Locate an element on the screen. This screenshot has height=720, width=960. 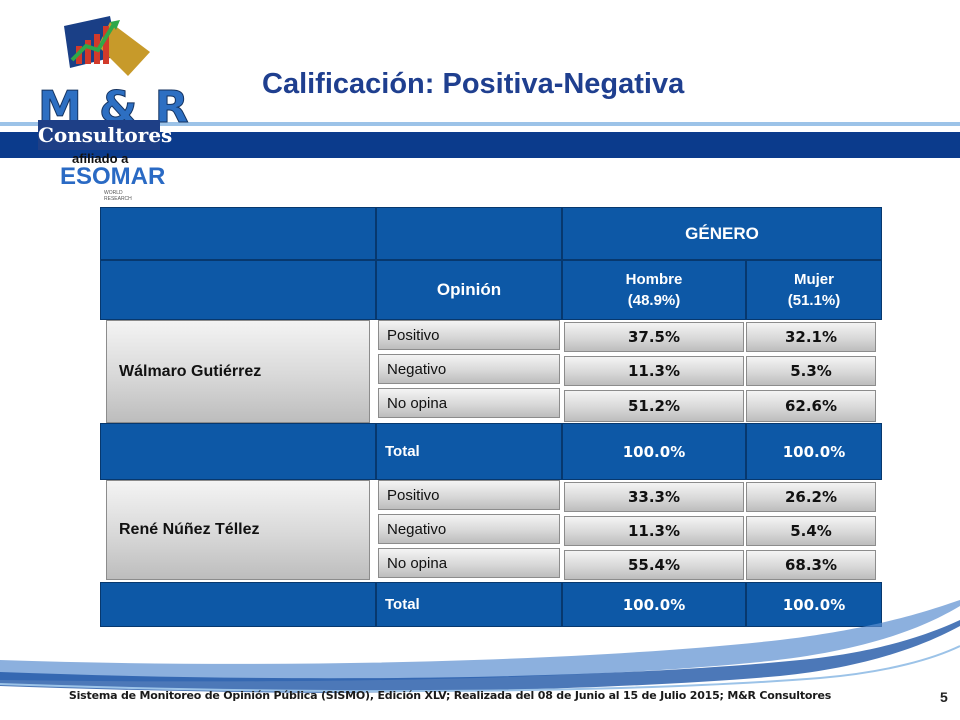
candidate-name-2: René Núñez Téllez is located at coordinates (238, 530).